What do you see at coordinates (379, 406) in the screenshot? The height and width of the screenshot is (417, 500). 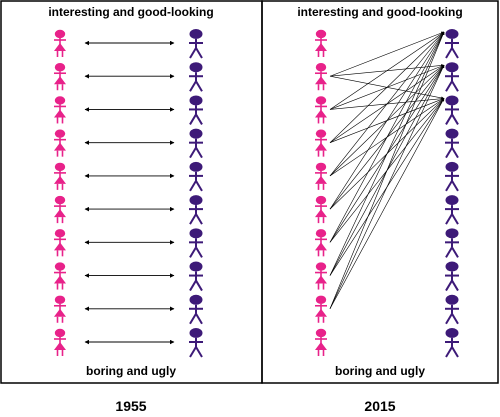 I see `caption-year: 2015` at bounding box center [379, 406].